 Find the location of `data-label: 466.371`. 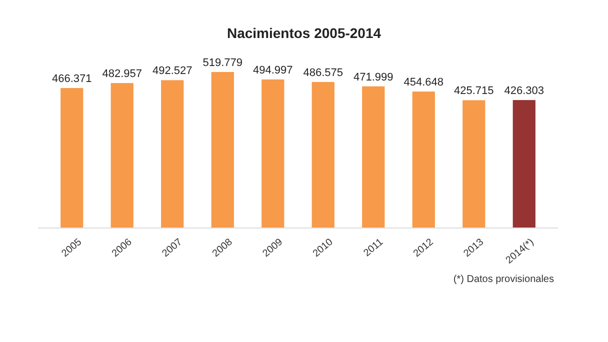

data-label: 466.371 is located at coordinates (72, 79).